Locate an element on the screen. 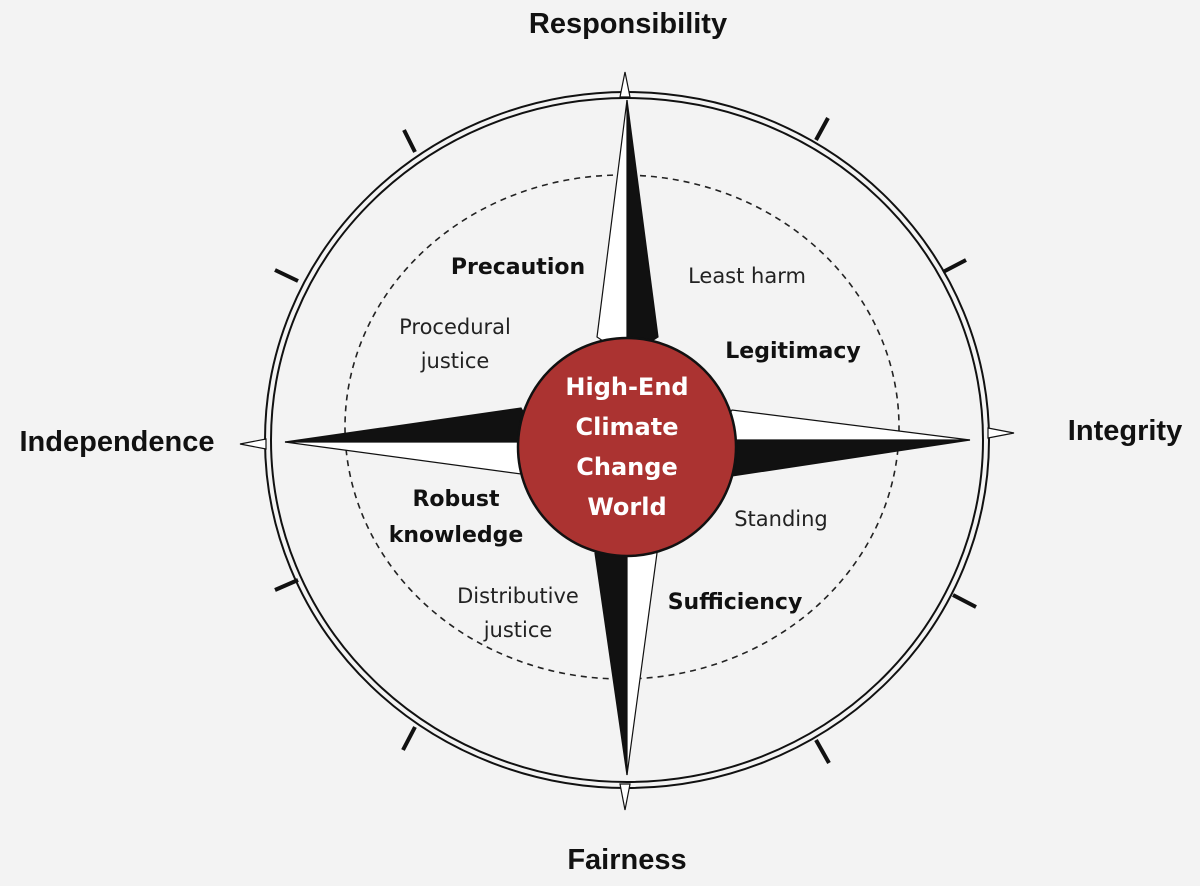 The width and height of the screenshot is (1200, 886). star-east-dark is located at coordinates (840, 458).